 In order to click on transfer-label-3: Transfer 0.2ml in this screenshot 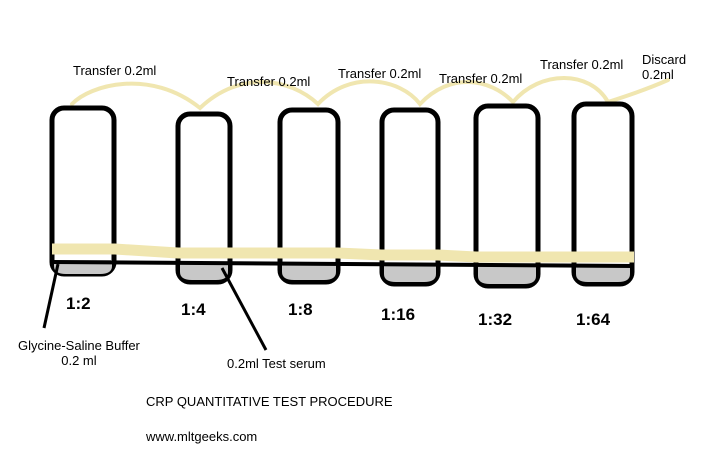, I will do `click(380, 73)`.